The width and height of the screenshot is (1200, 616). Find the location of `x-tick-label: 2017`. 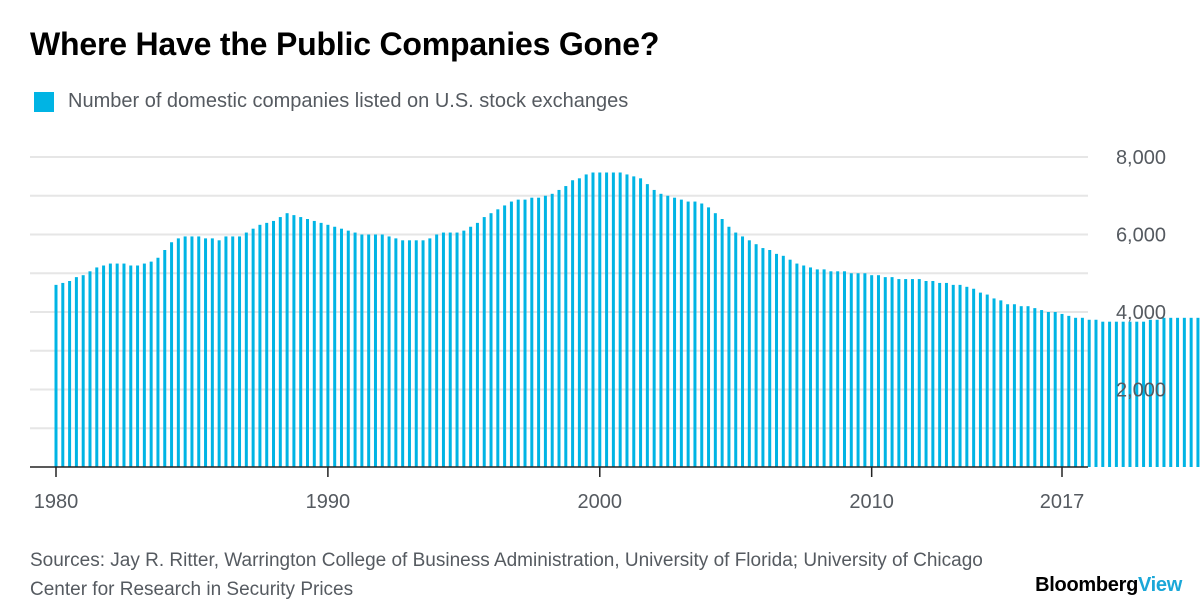

x-tick-label: 2017 is located at coordinates (1062, 502).